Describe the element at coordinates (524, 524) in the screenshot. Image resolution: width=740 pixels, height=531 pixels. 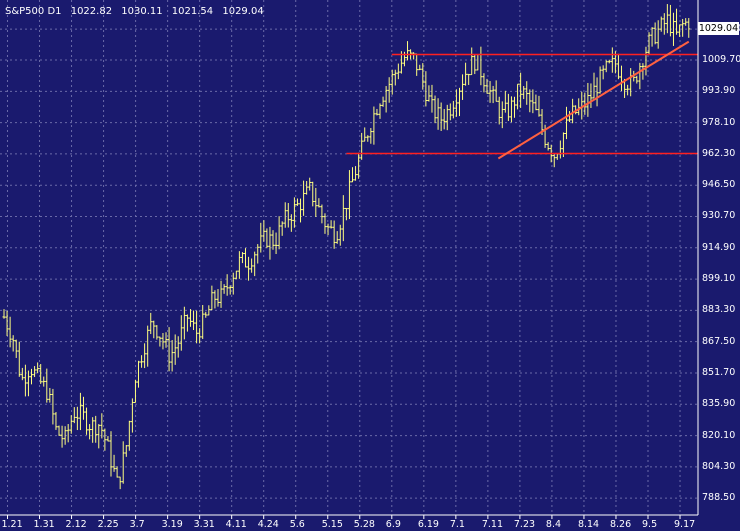
I see `x-tick-label: 7.23` at that location.